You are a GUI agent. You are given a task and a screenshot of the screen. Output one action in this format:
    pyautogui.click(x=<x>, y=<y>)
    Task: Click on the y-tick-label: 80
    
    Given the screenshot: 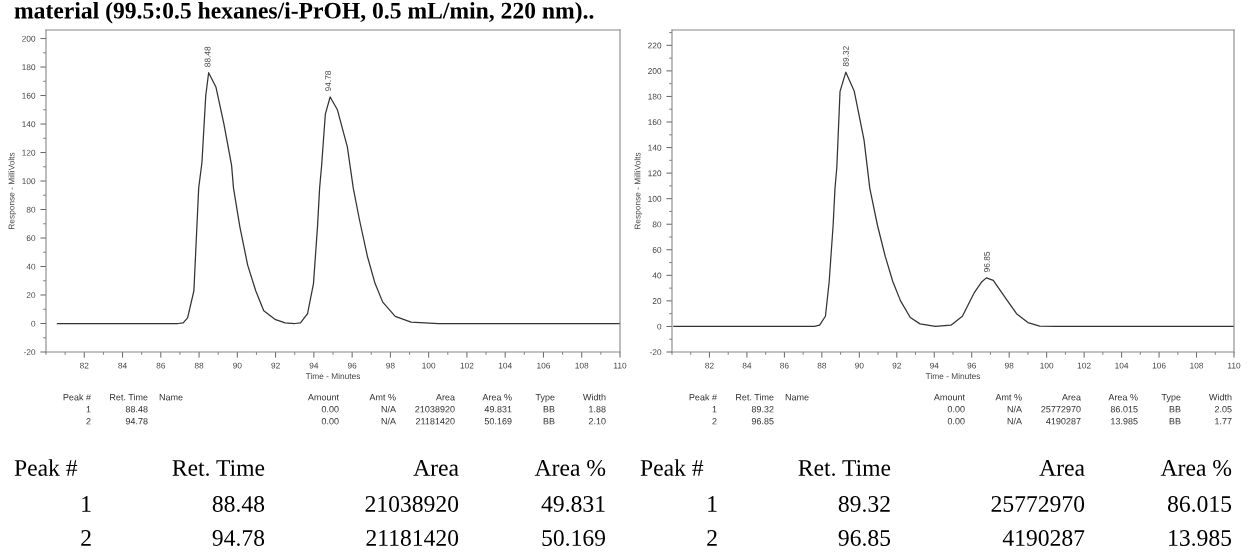 What is the action you would take?
    pyautogui.click(x=657, y=224)
    